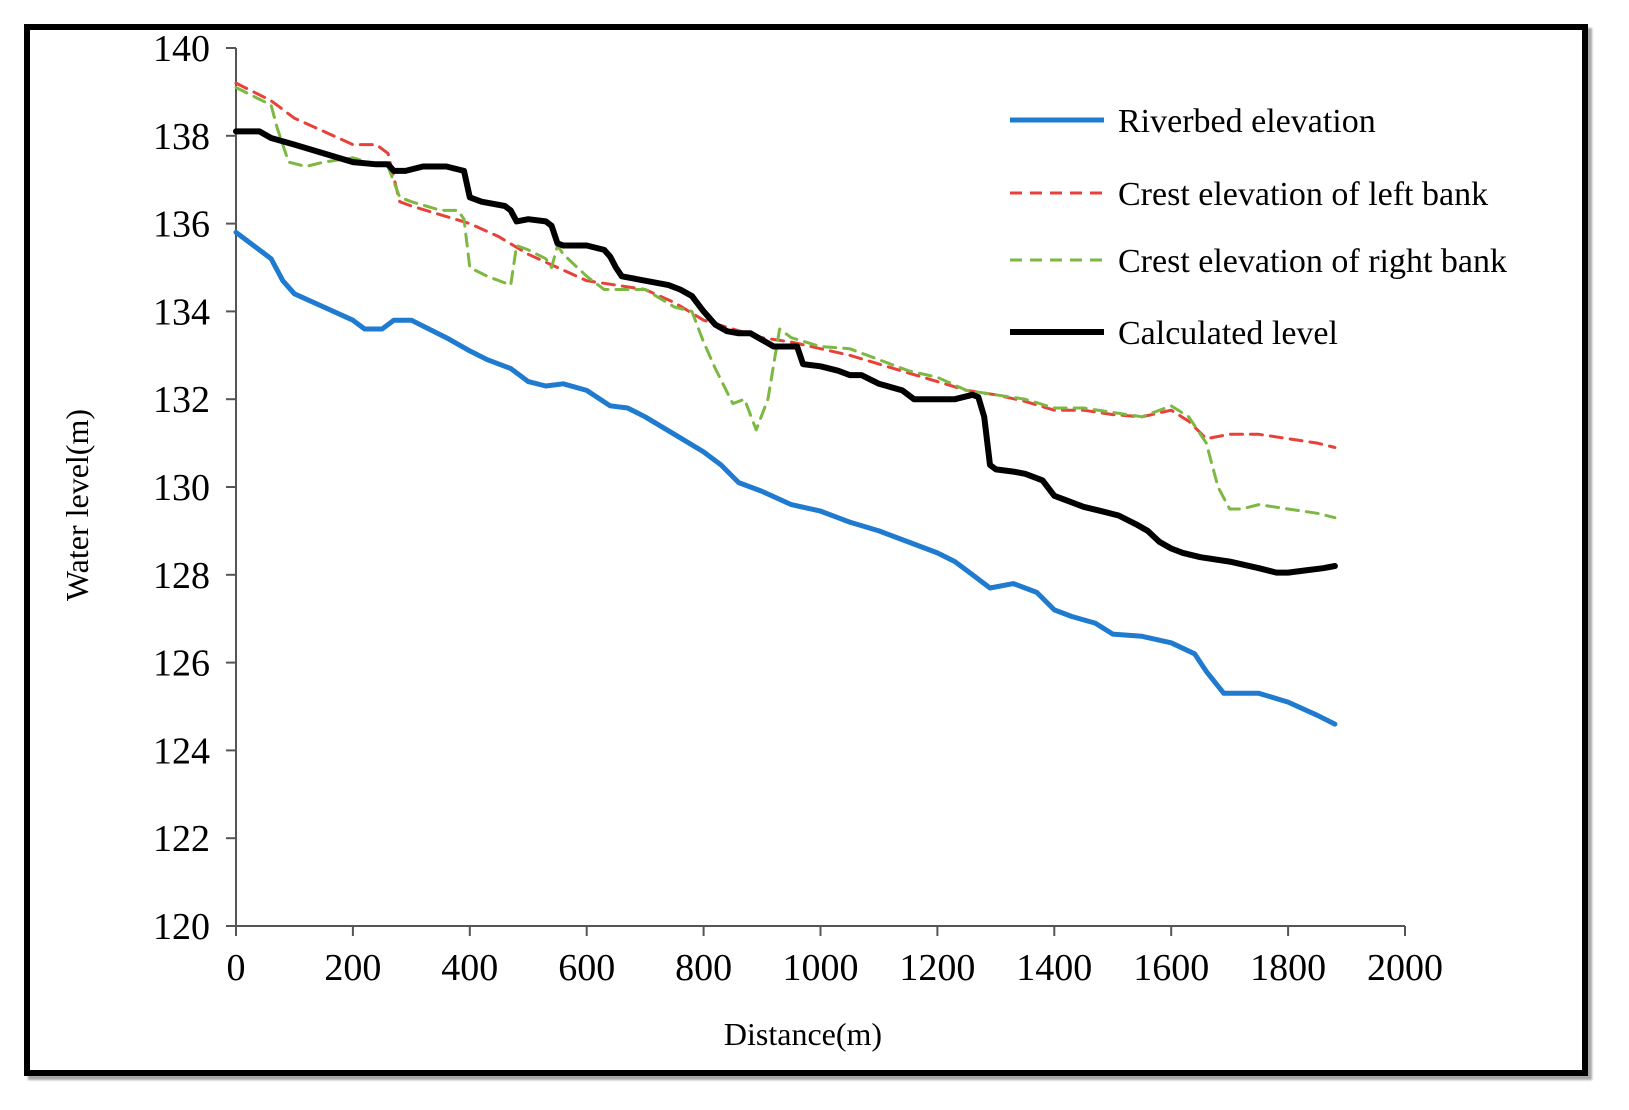  What do you see at coordinates (77, 505) in the screenshot?
I see `y-axis-title: Water level(m)` at bounding box center [77, 505].